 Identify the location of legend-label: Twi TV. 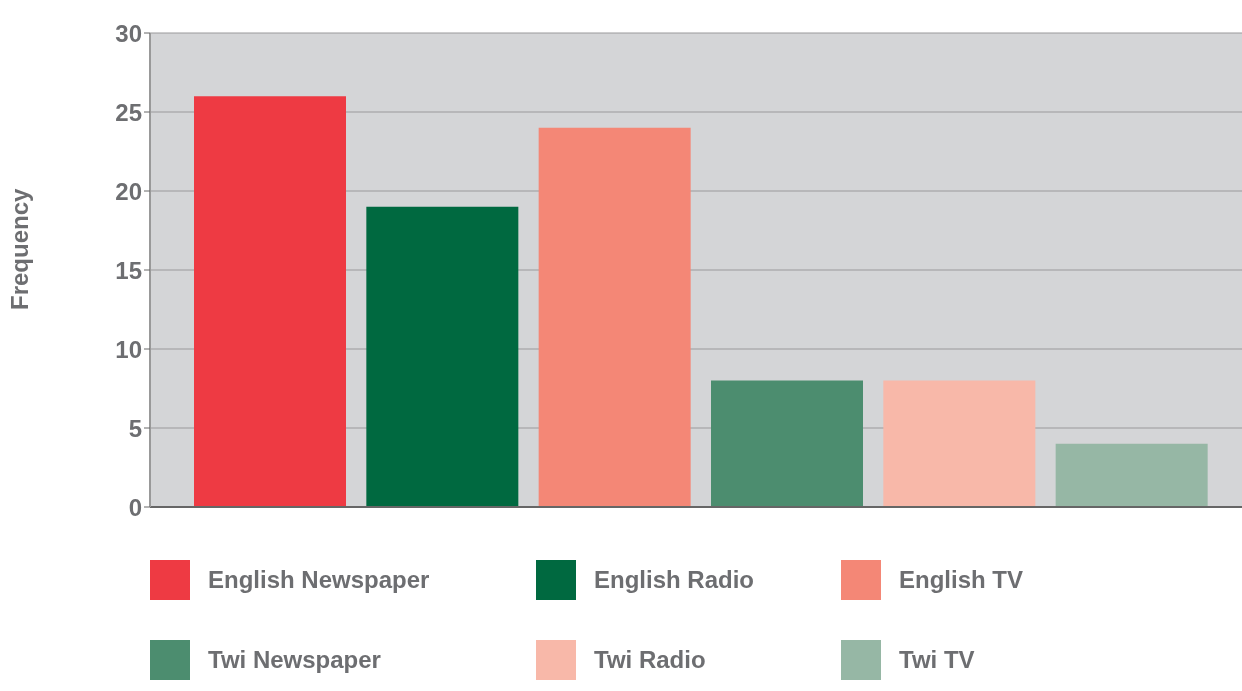
(937, 659).